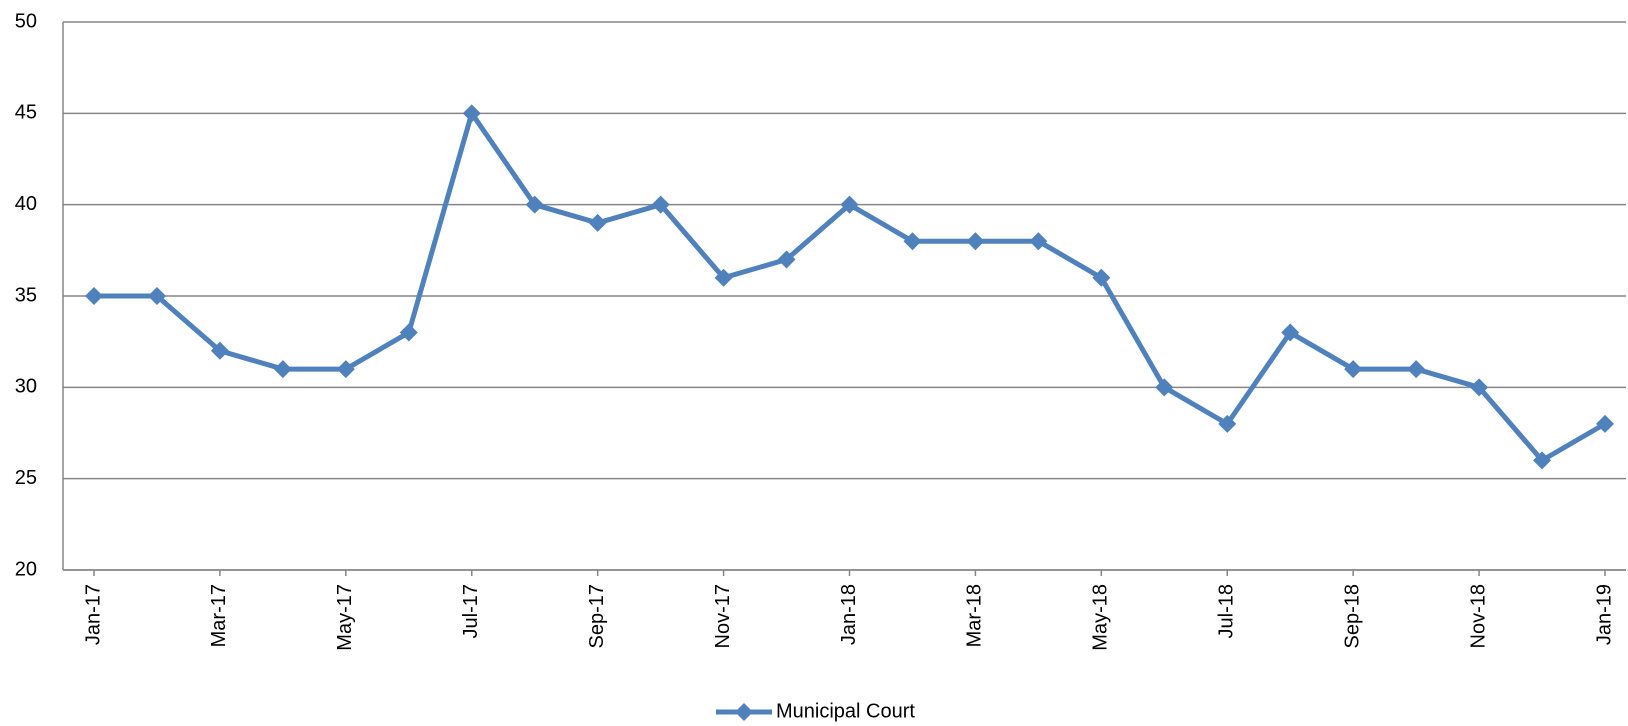 The height and width of the screenshot is (726, 1628). What do you see at coordinates (26, 21) in the screenshot?
I see `y-tick-label: 50` at bounding box center [26, 21].